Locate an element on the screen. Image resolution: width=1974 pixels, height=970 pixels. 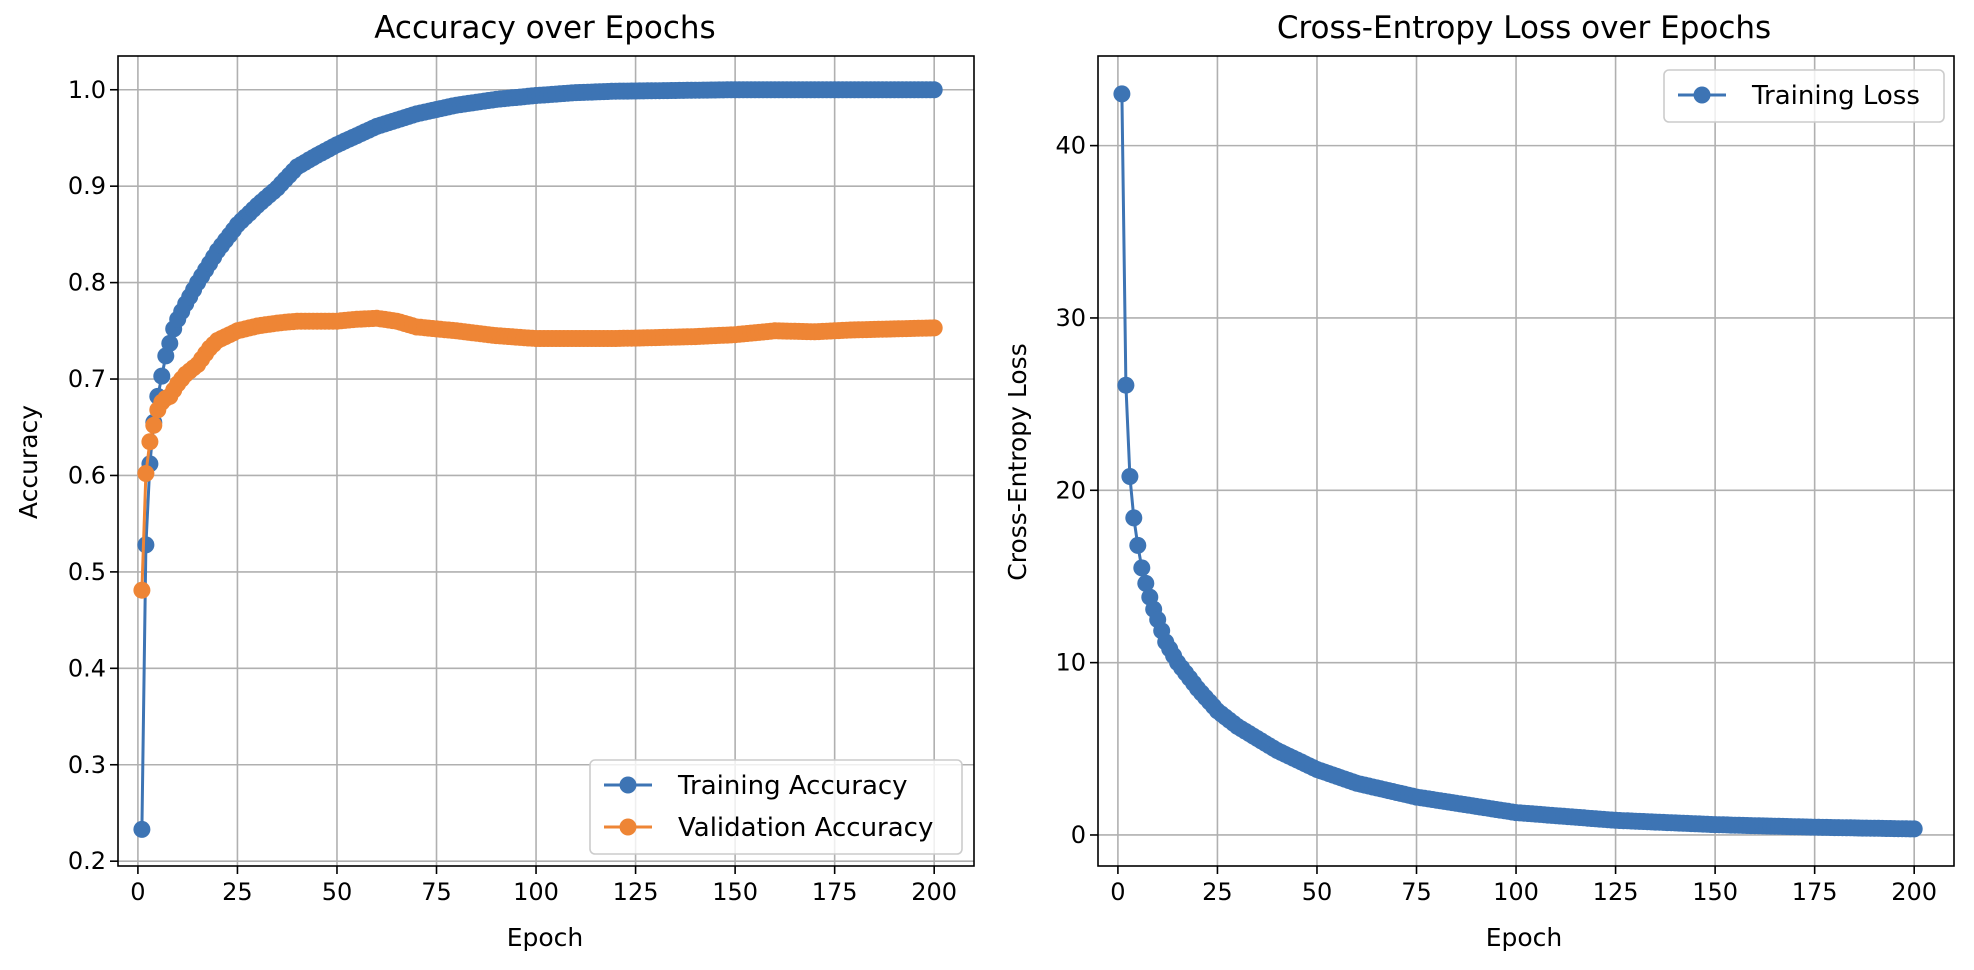
loss-y-tick-label: 30 is located at coordinates (1070, 318).